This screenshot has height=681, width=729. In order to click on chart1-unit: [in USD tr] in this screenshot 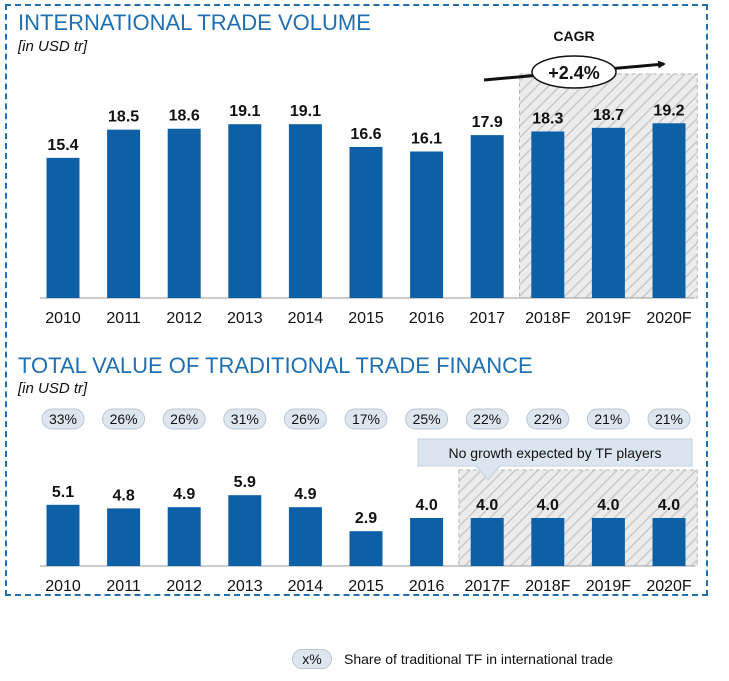, I will do `click(53, 46)`.